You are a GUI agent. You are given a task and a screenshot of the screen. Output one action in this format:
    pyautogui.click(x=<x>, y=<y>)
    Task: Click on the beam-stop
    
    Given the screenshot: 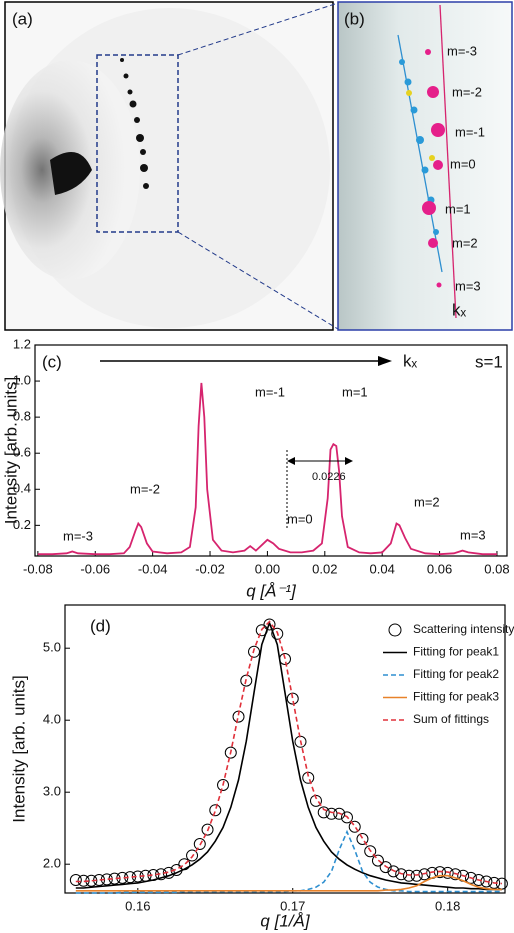 What is the action you would take?
    pyautogui.click(x=71, y=173)
    